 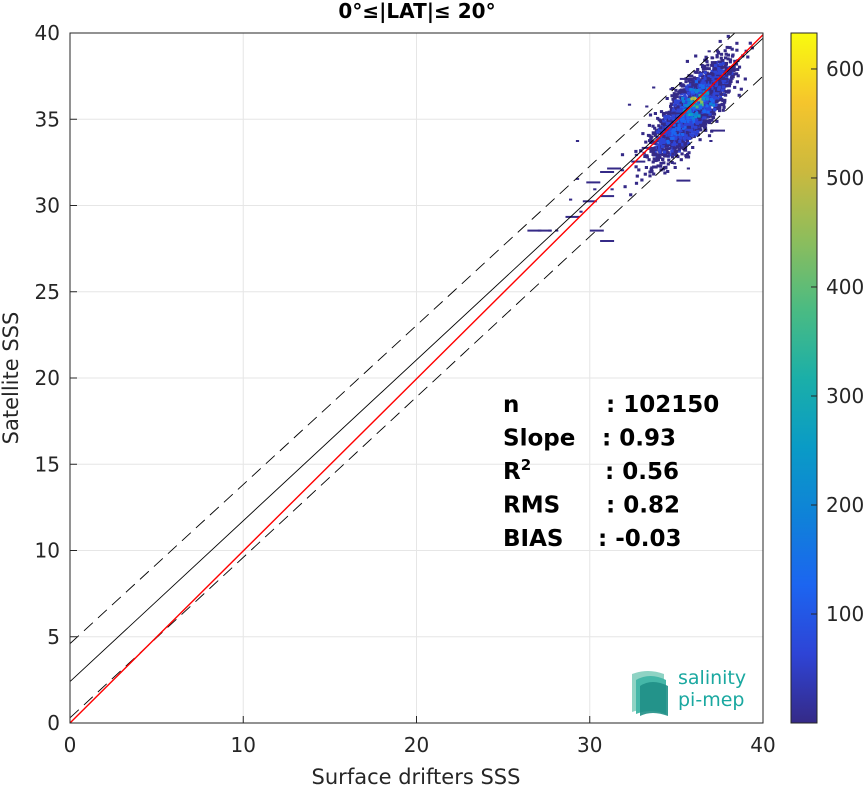 What do you see at coordinates (517, 470) in the screenshot?
I see `stat-label: R2` at bounding box center [517, 470].